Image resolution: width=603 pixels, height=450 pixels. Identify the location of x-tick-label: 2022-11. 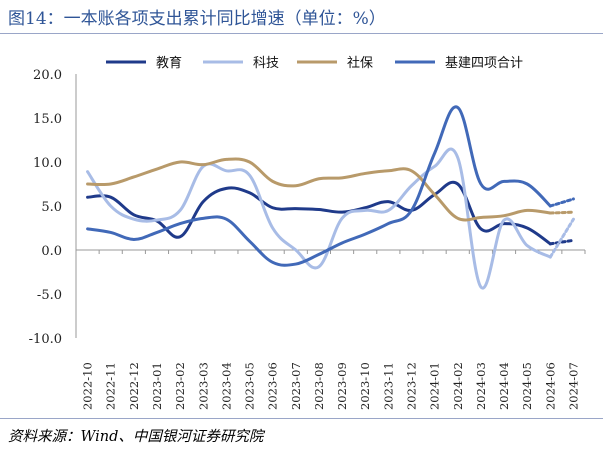
(111, 386).